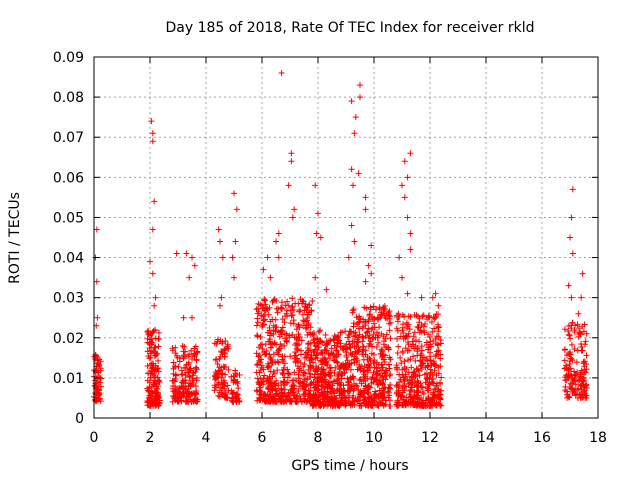 The image size is (640, 480). I want to click on y-tick-label: 0.09, so click(68, 58).